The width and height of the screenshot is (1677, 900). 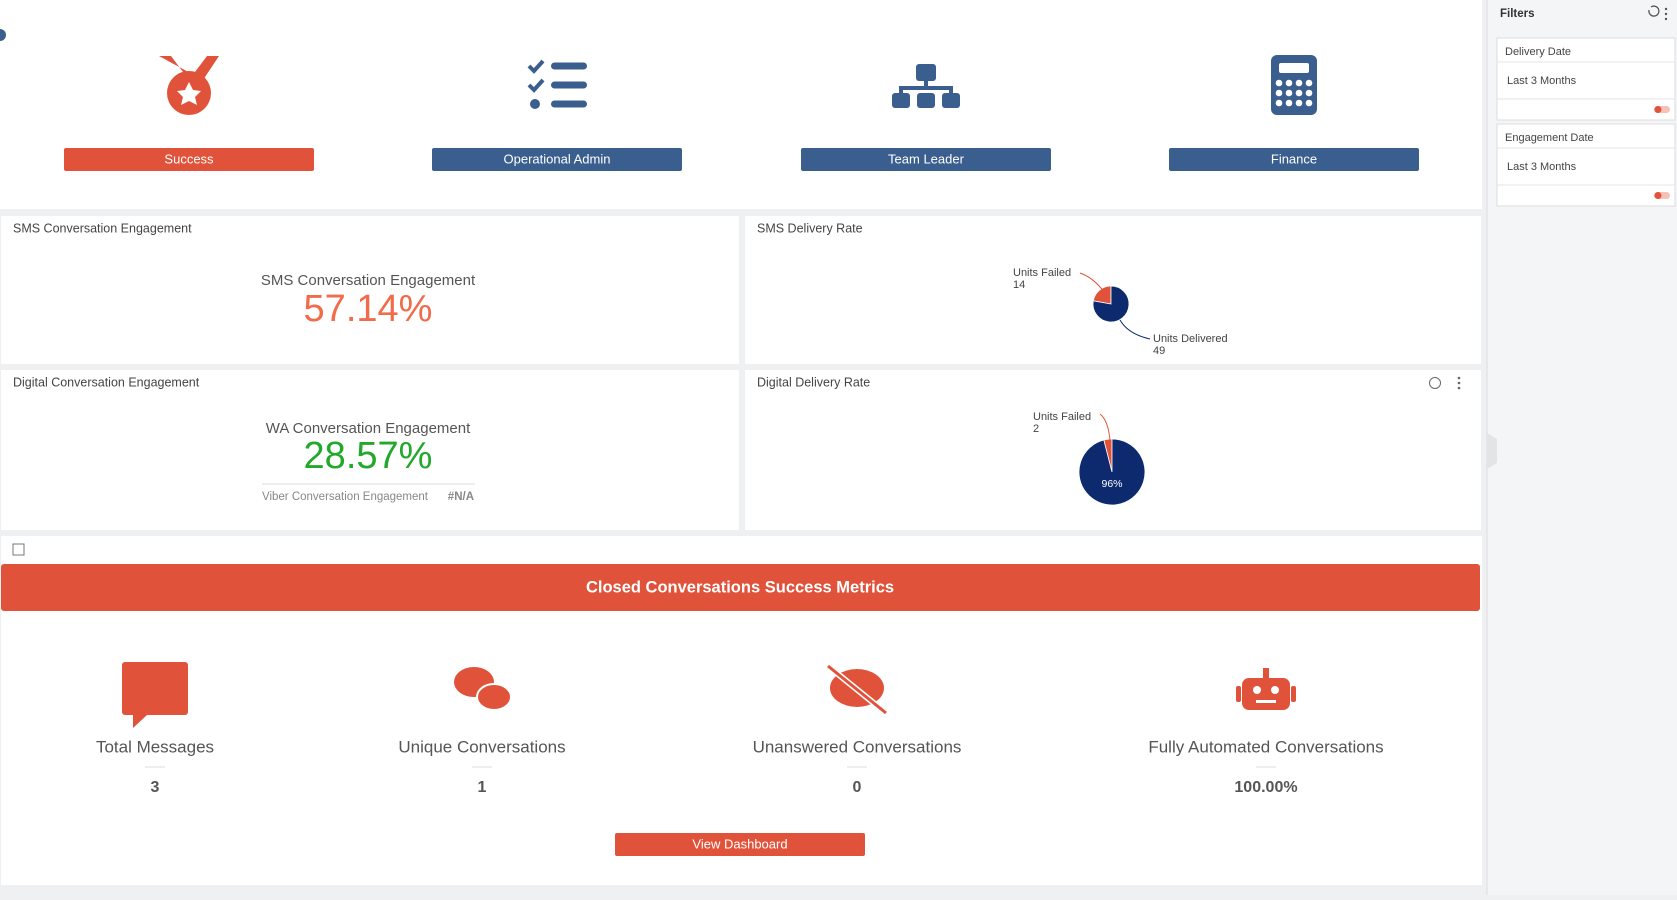 What do you see at coordinates (1266, 674) in the screenshot?
I see `robot-antenna` at bounding box center [1266, 674].